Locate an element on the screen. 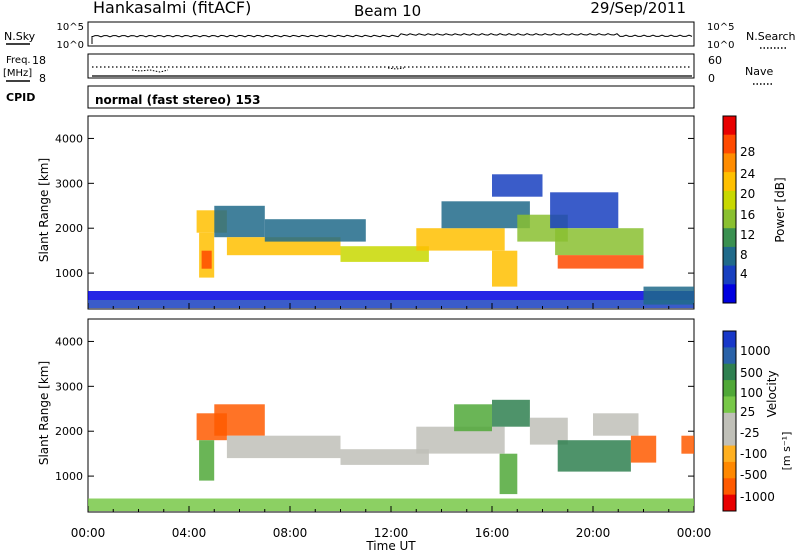 The image size is (800, 558). power-colorbar: 28 24 20 16 12 8 4 Power [dB] is located at coordinates (754, 209).